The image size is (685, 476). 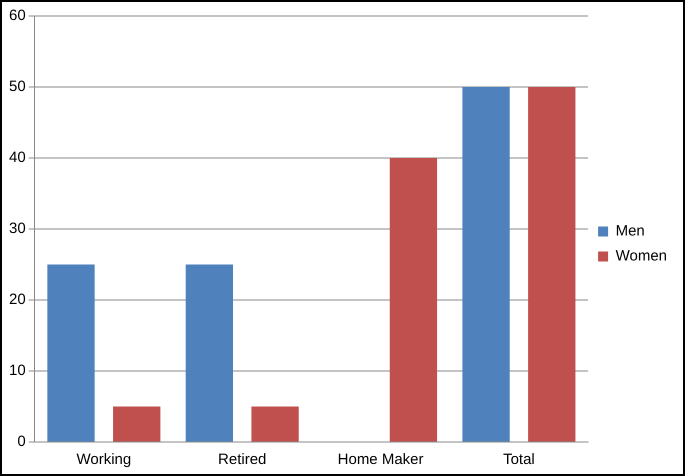 I want to click on y-tick-label: 0, so click(x=21, y=441).